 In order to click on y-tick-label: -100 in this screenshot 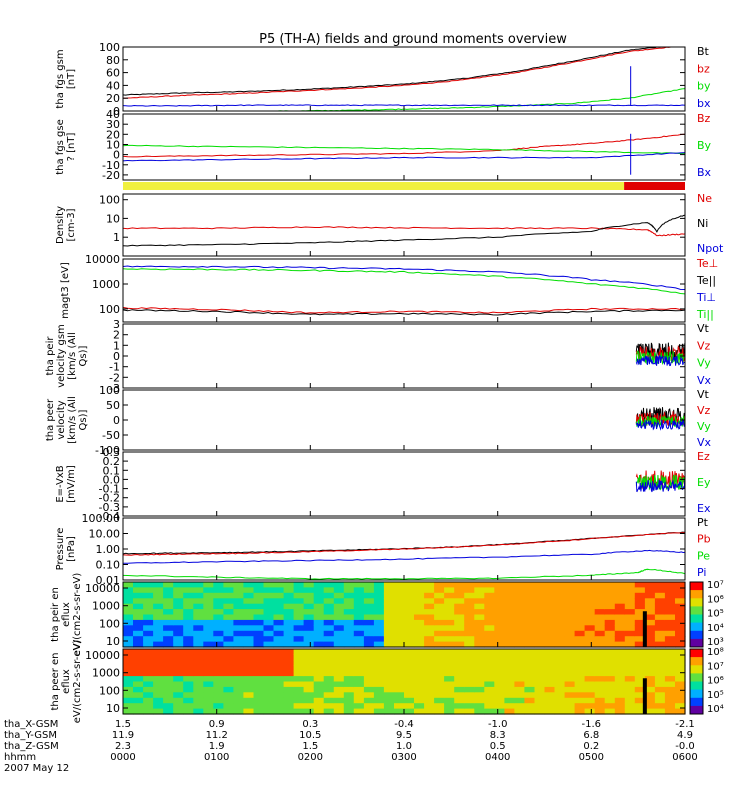, I will do `click(107, 450)`.